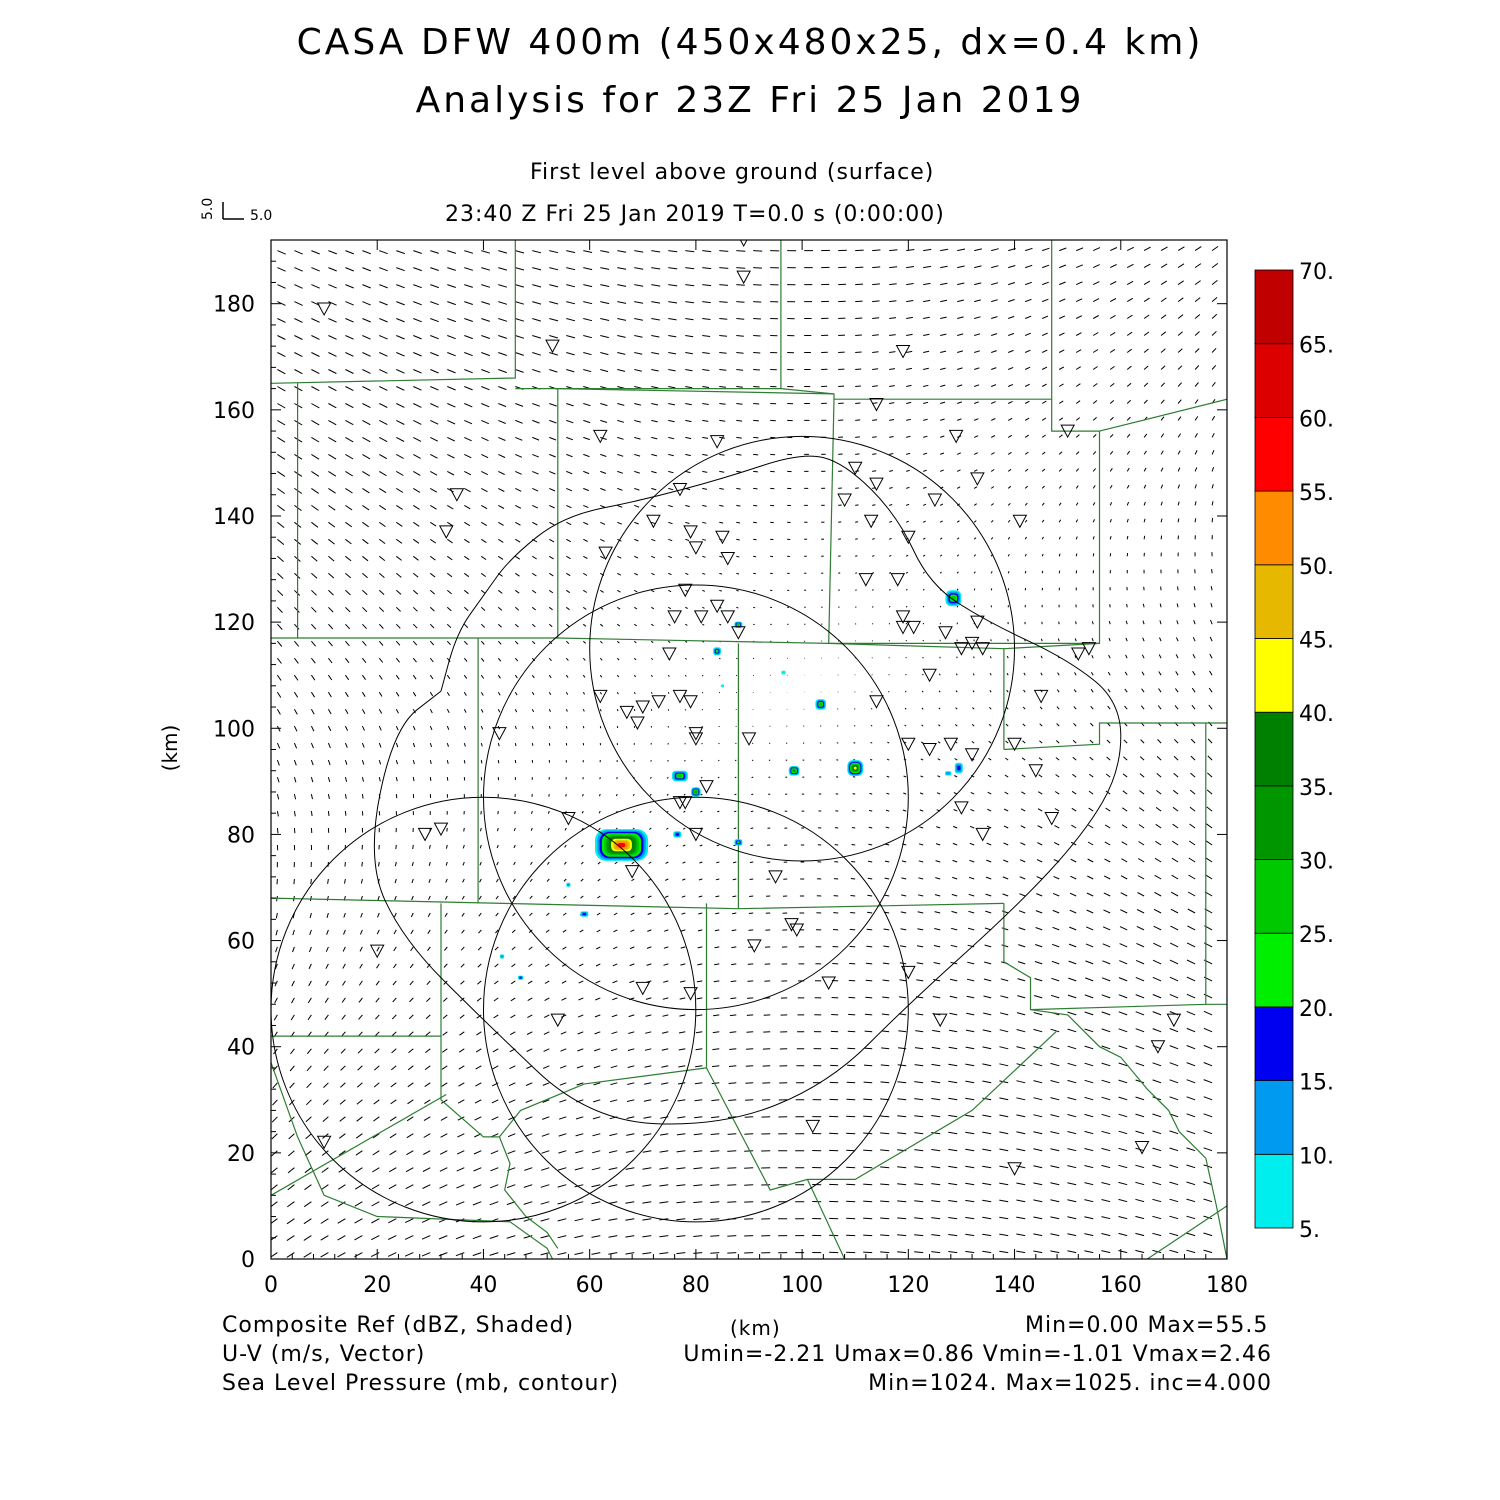 Image resolution: width=1500 pixels, height=1500 pixels. I want to click on field3-name: Sea Level Pressure (mb, contour), so click(421, 1383).